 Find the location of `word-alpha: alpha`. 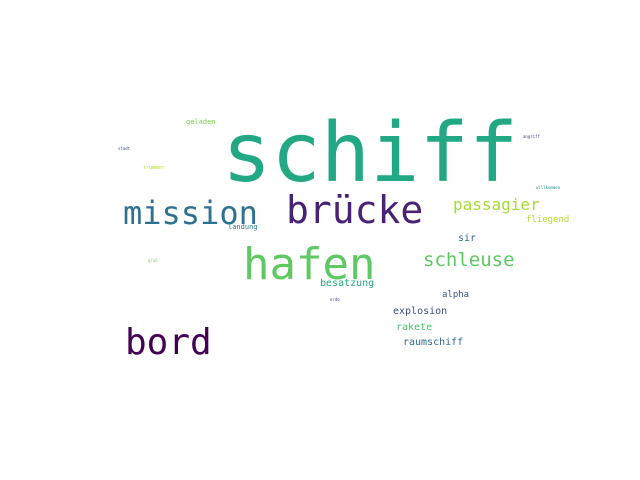

word-alpha: alpha is located at coordinates (456, 295).